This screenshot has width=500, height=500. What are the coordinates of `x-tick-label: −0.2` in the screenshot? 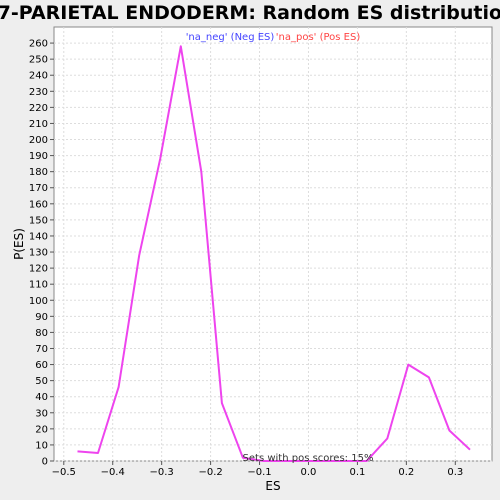 It's located at (210, 472).